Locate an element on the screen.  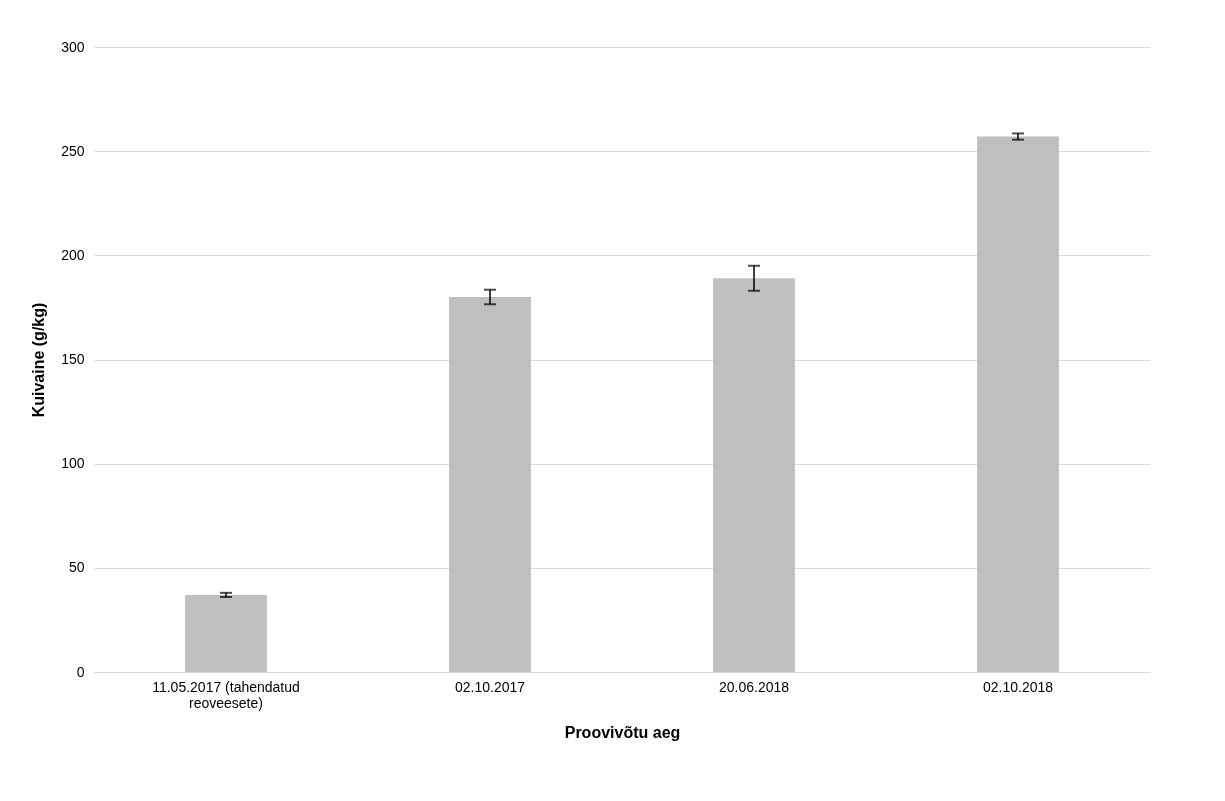
y-tick-label: 150 is located at coordinates (73, 359).